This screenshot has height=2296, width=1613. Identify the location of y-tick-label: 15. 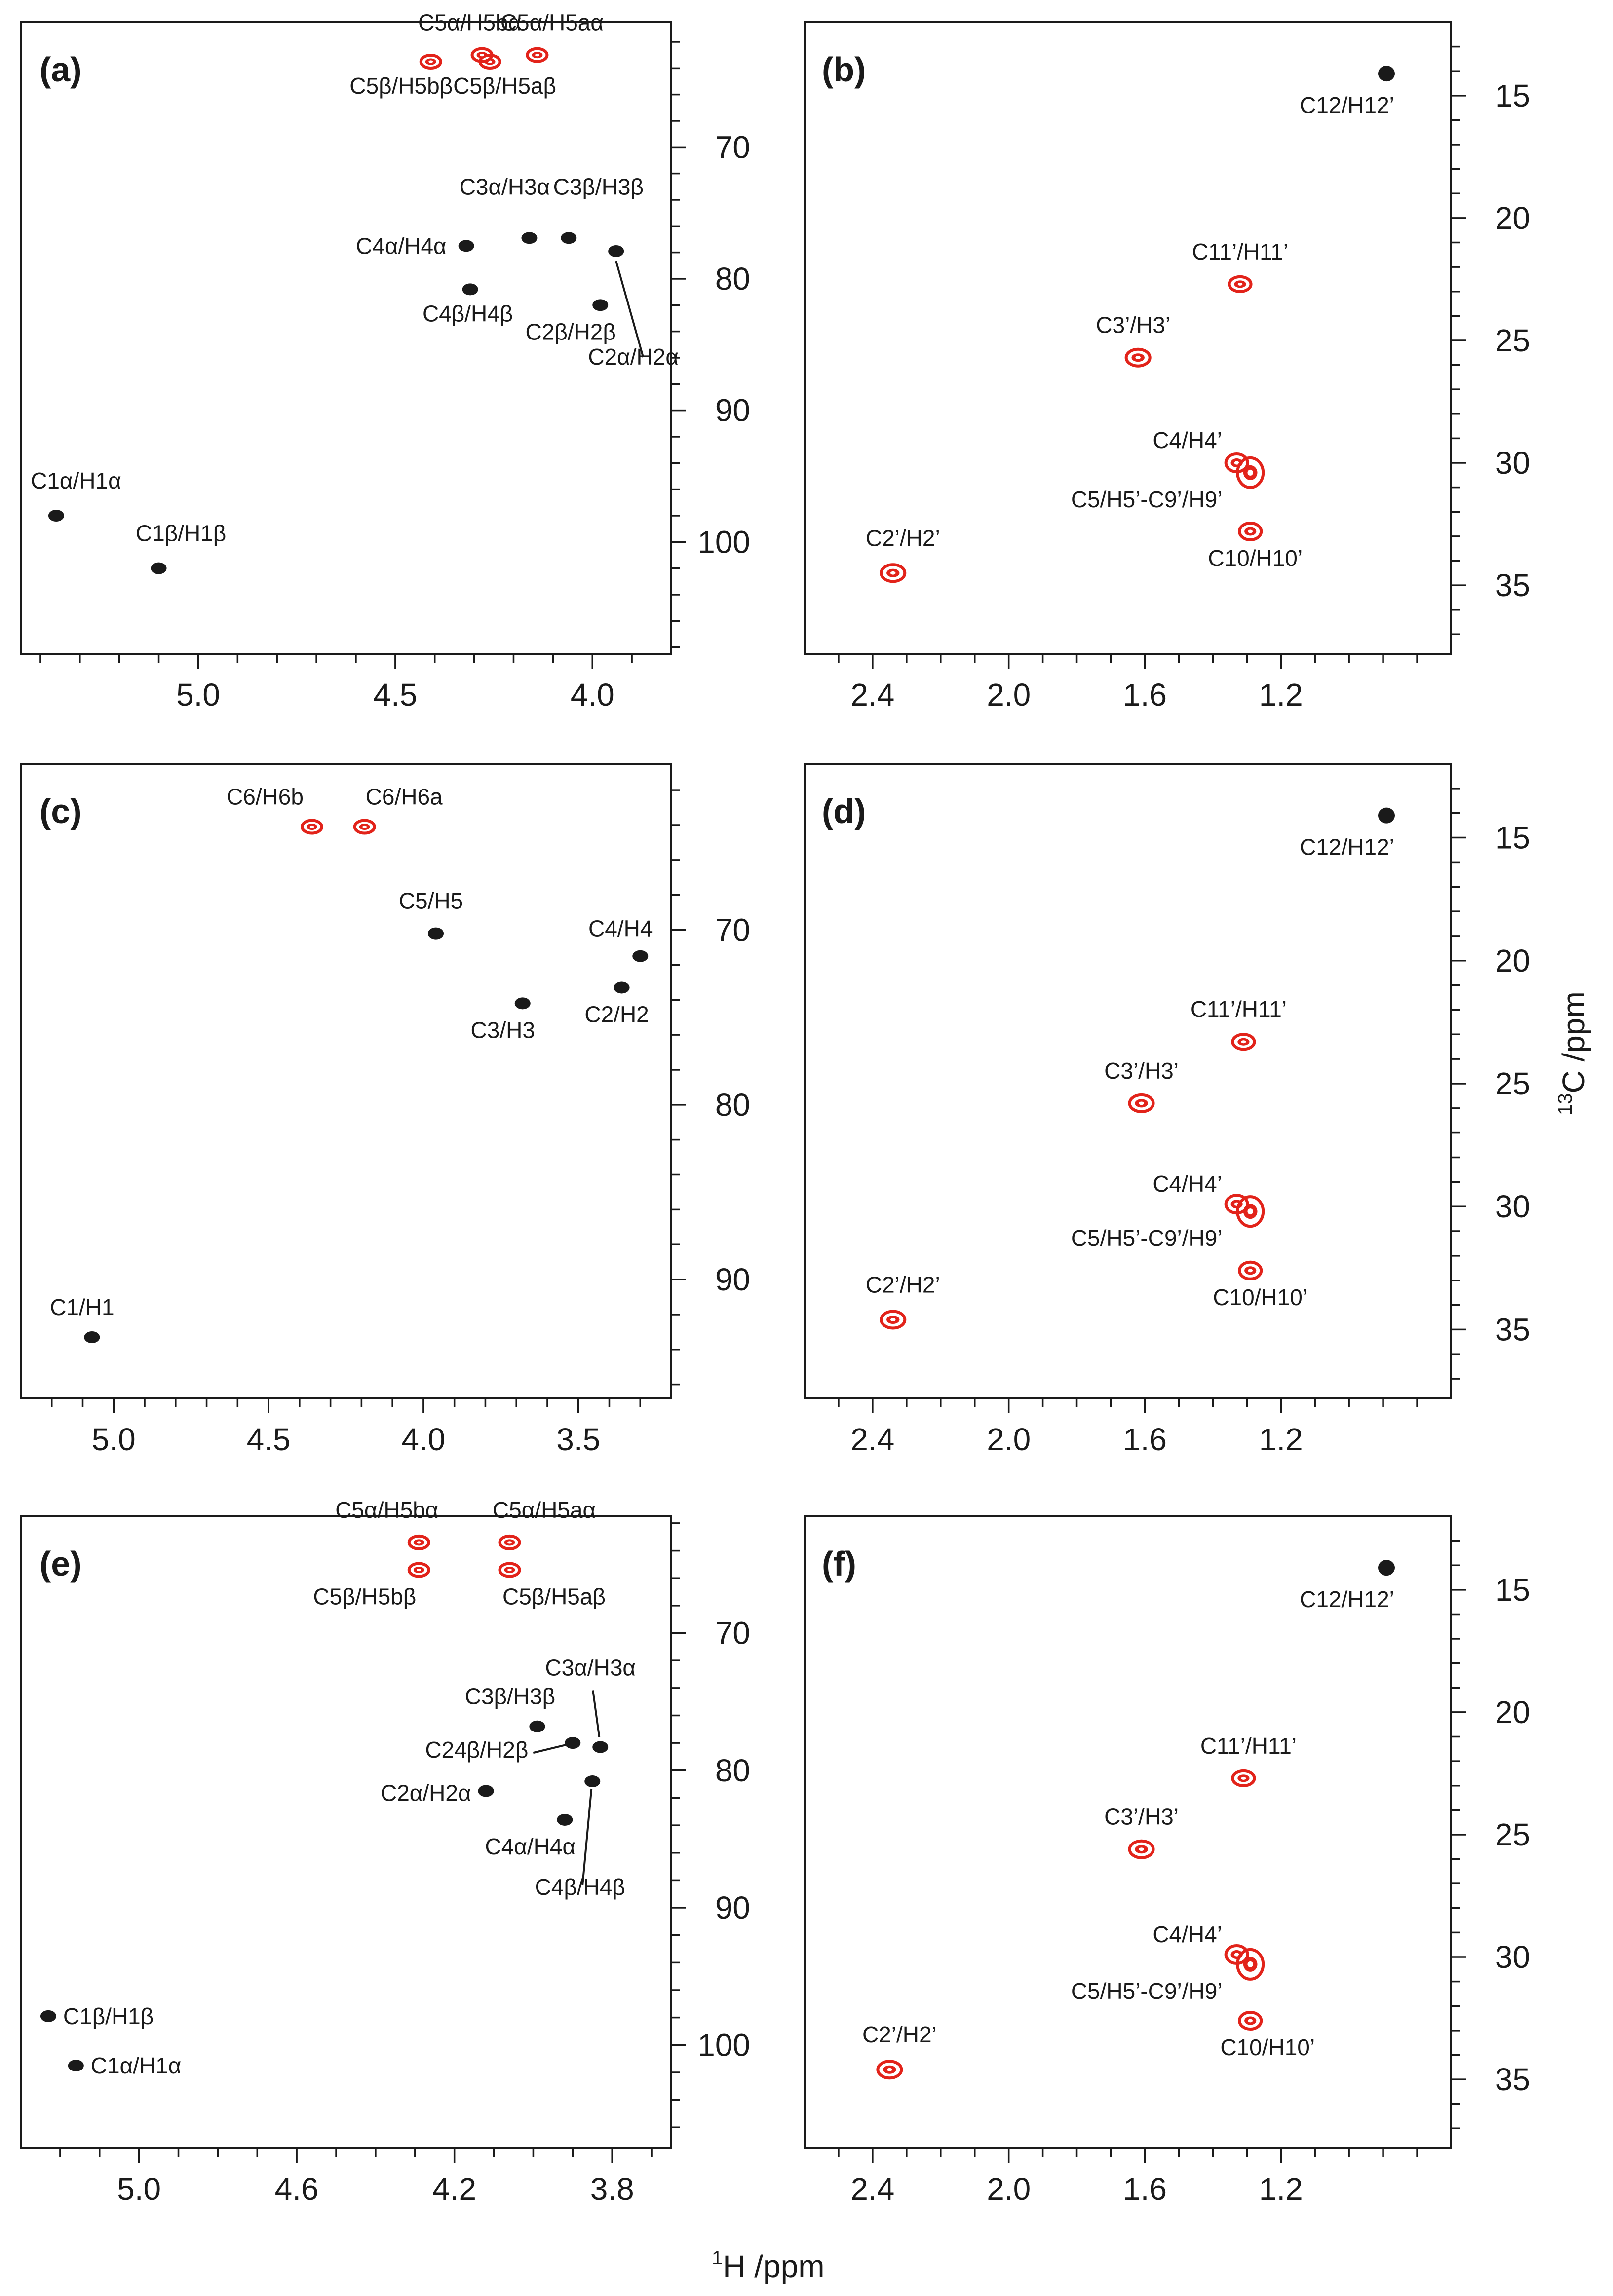
(1512, 838).